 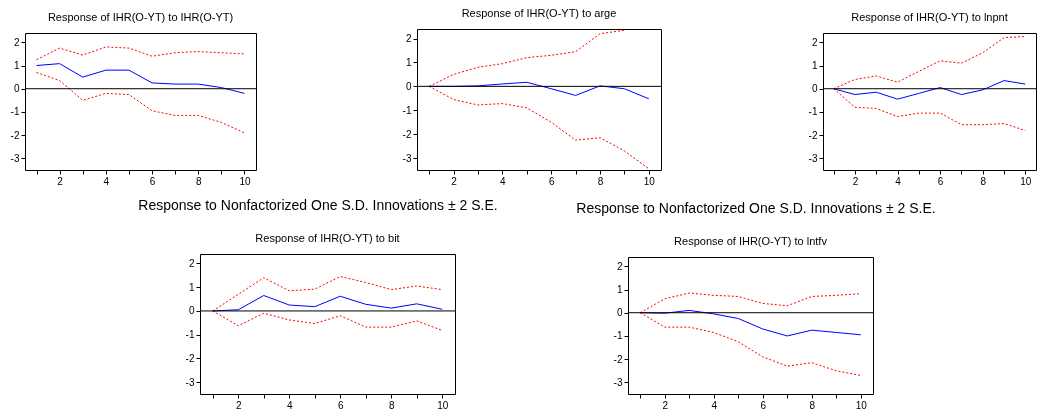 I want to click on chart-title: Response of IHR(O-YT) to bit, so click(x=327, y=238).